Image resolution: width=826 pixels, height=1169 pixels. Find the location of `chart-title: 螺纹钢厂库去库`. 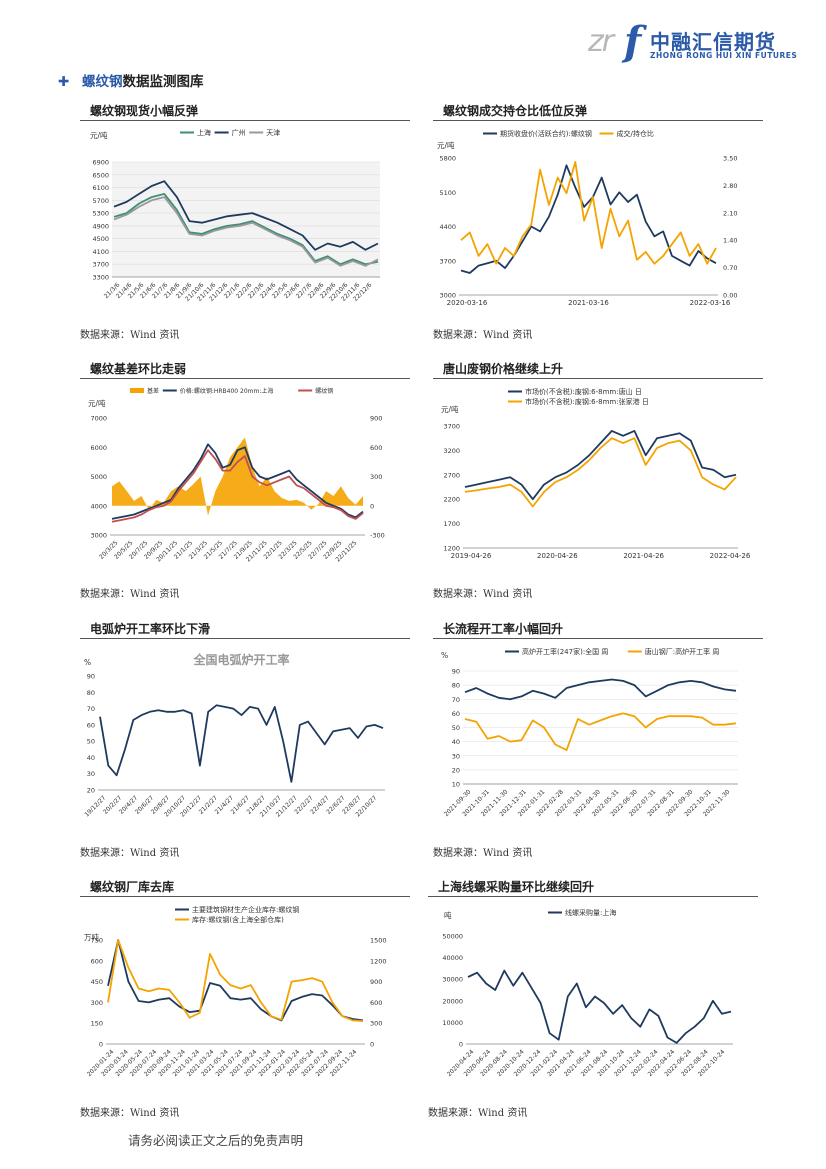

chart-title: 螺纹钢厂库去库 is located at coordinates (132, 887).